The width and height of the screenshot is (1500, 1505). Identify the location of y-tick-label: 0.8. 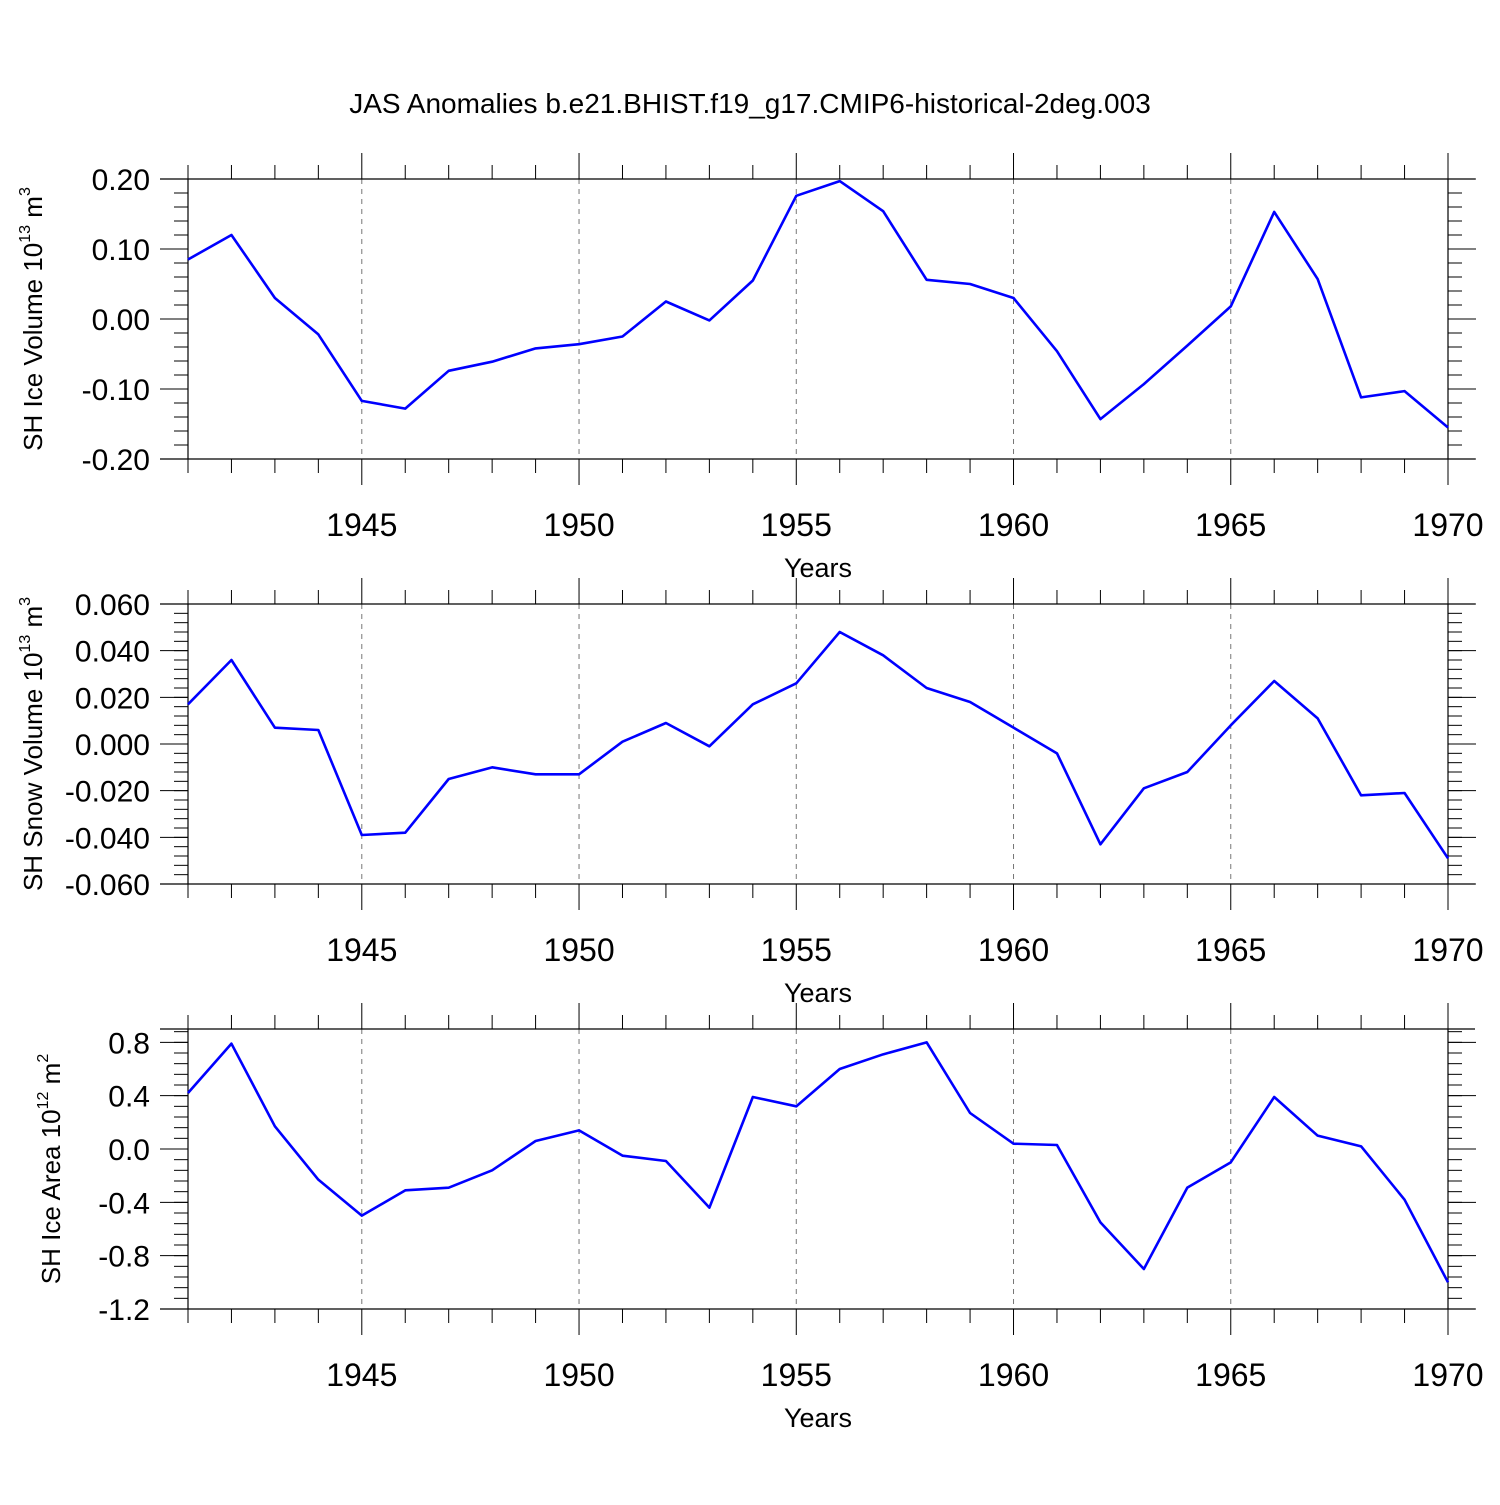
(129, 1043).